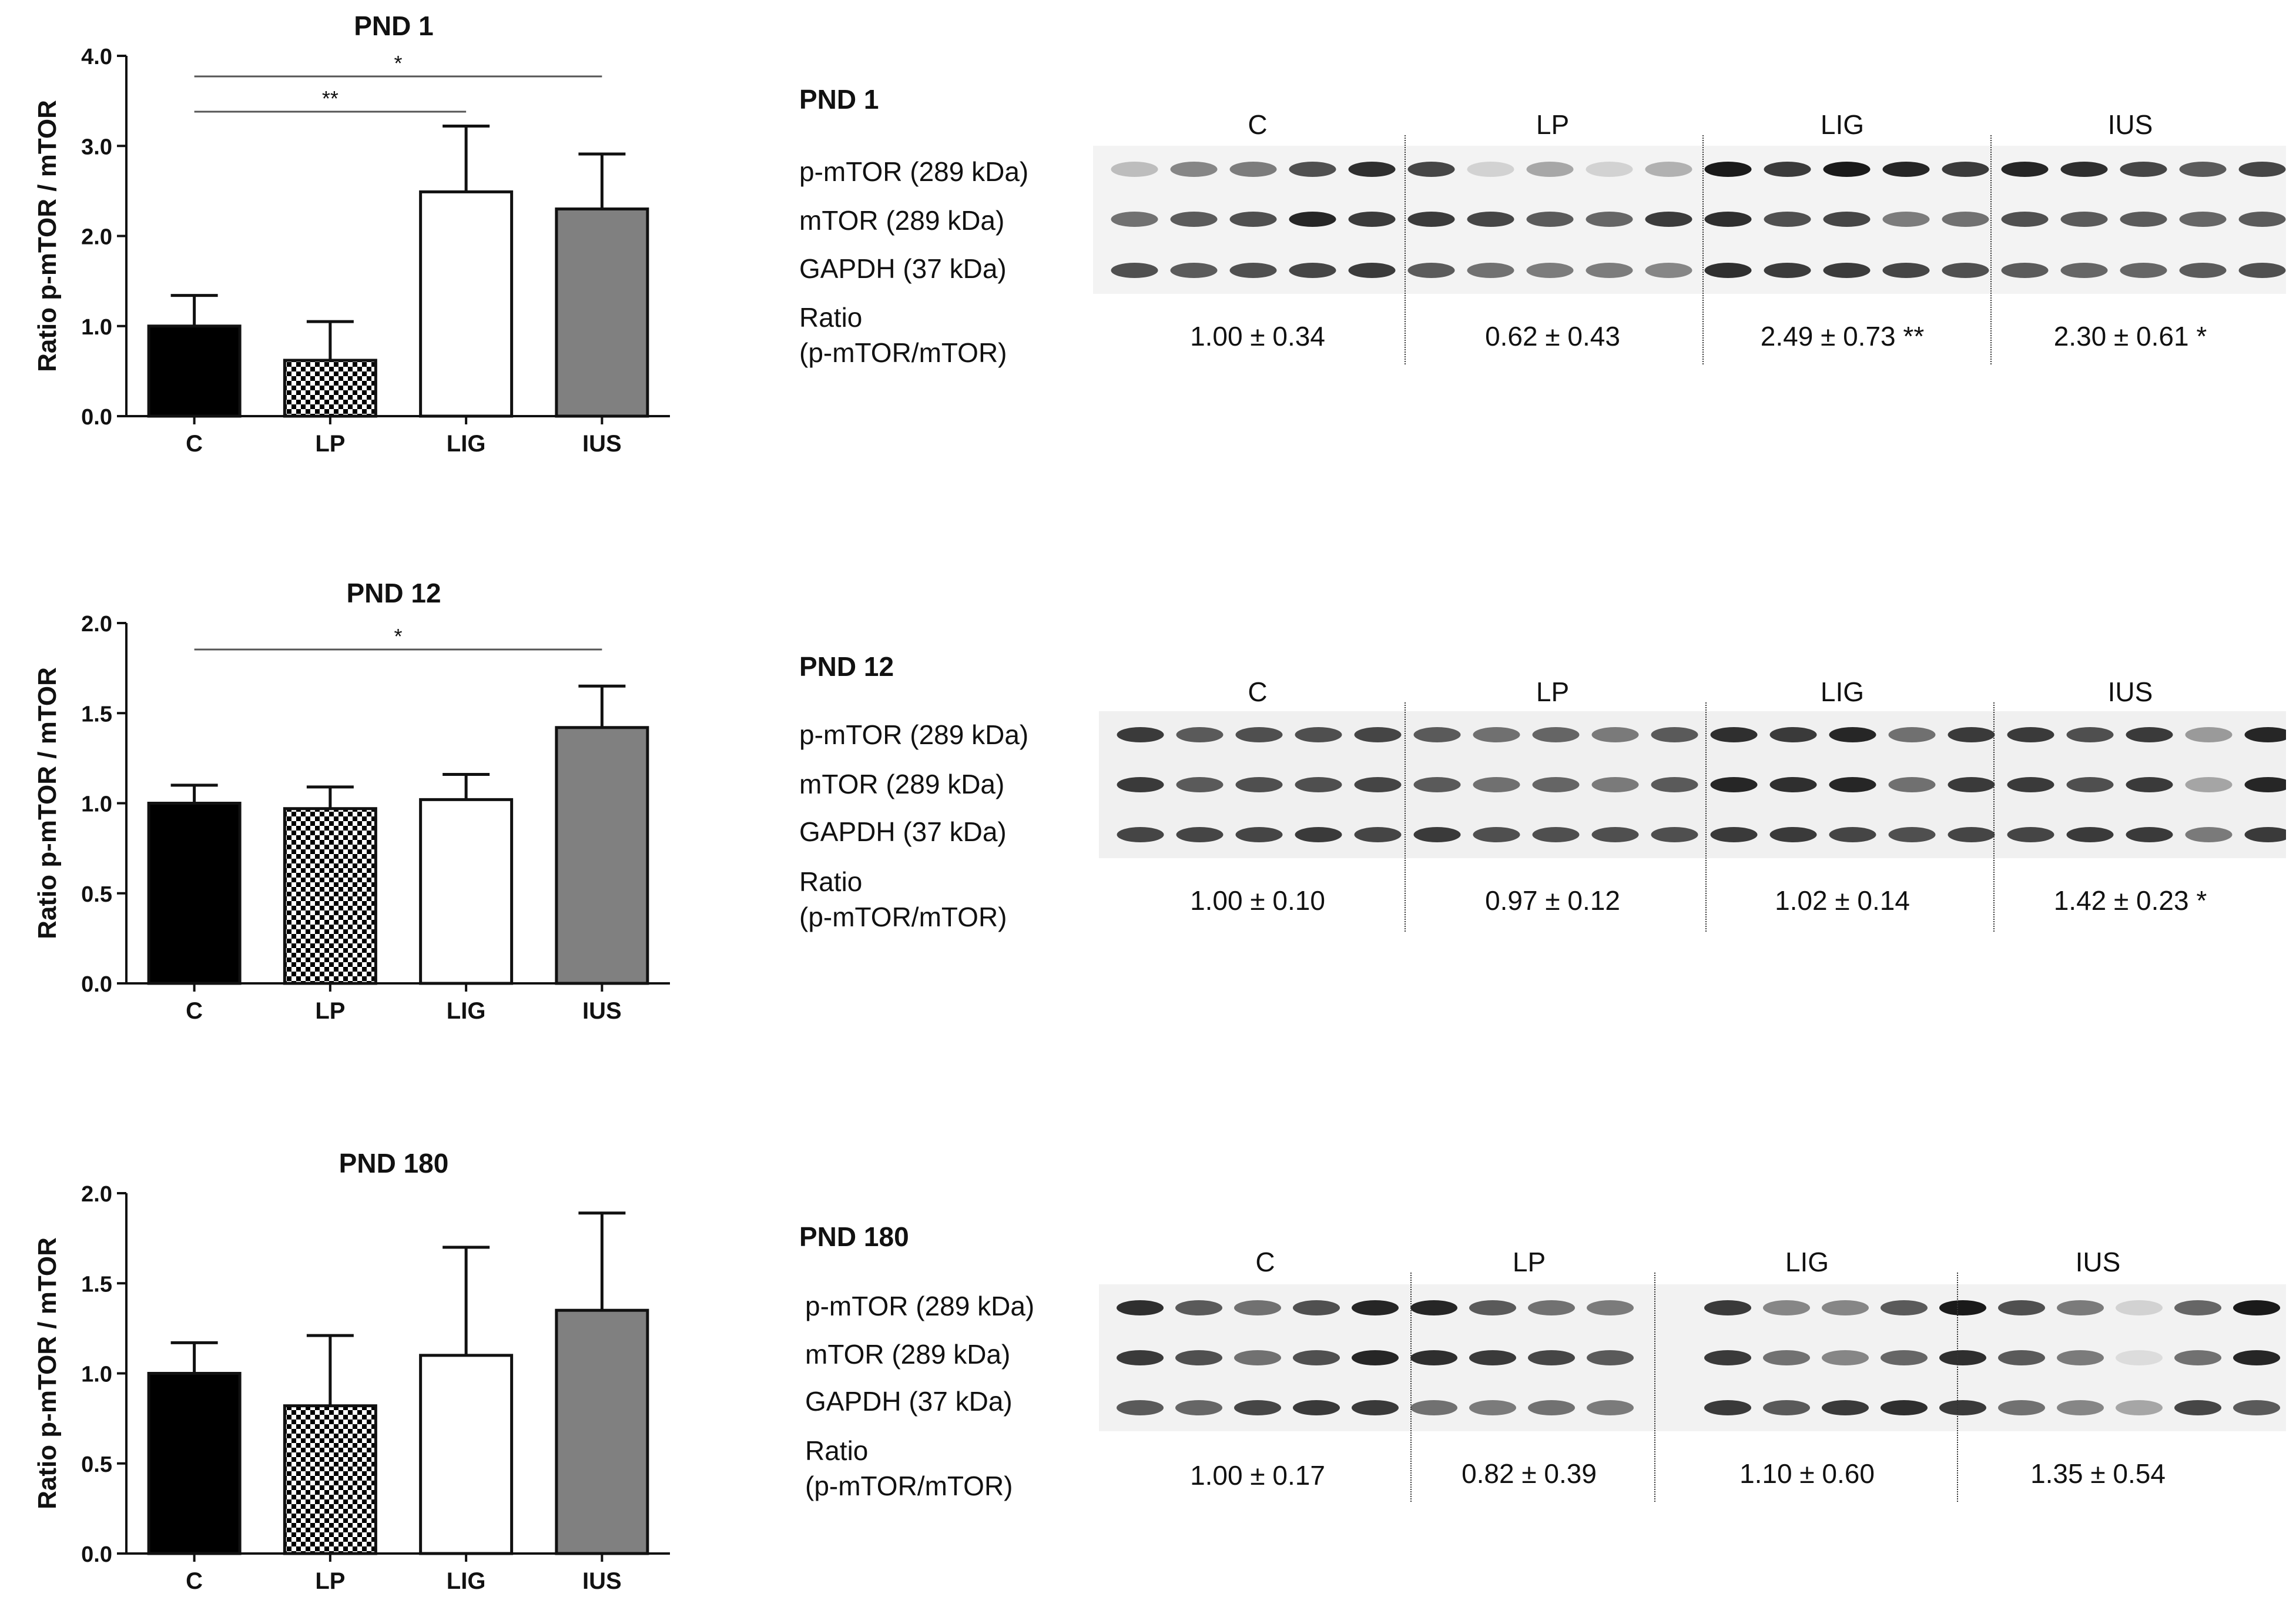  I want to click on y-tick-label: 1.0, so click(97, 1374).